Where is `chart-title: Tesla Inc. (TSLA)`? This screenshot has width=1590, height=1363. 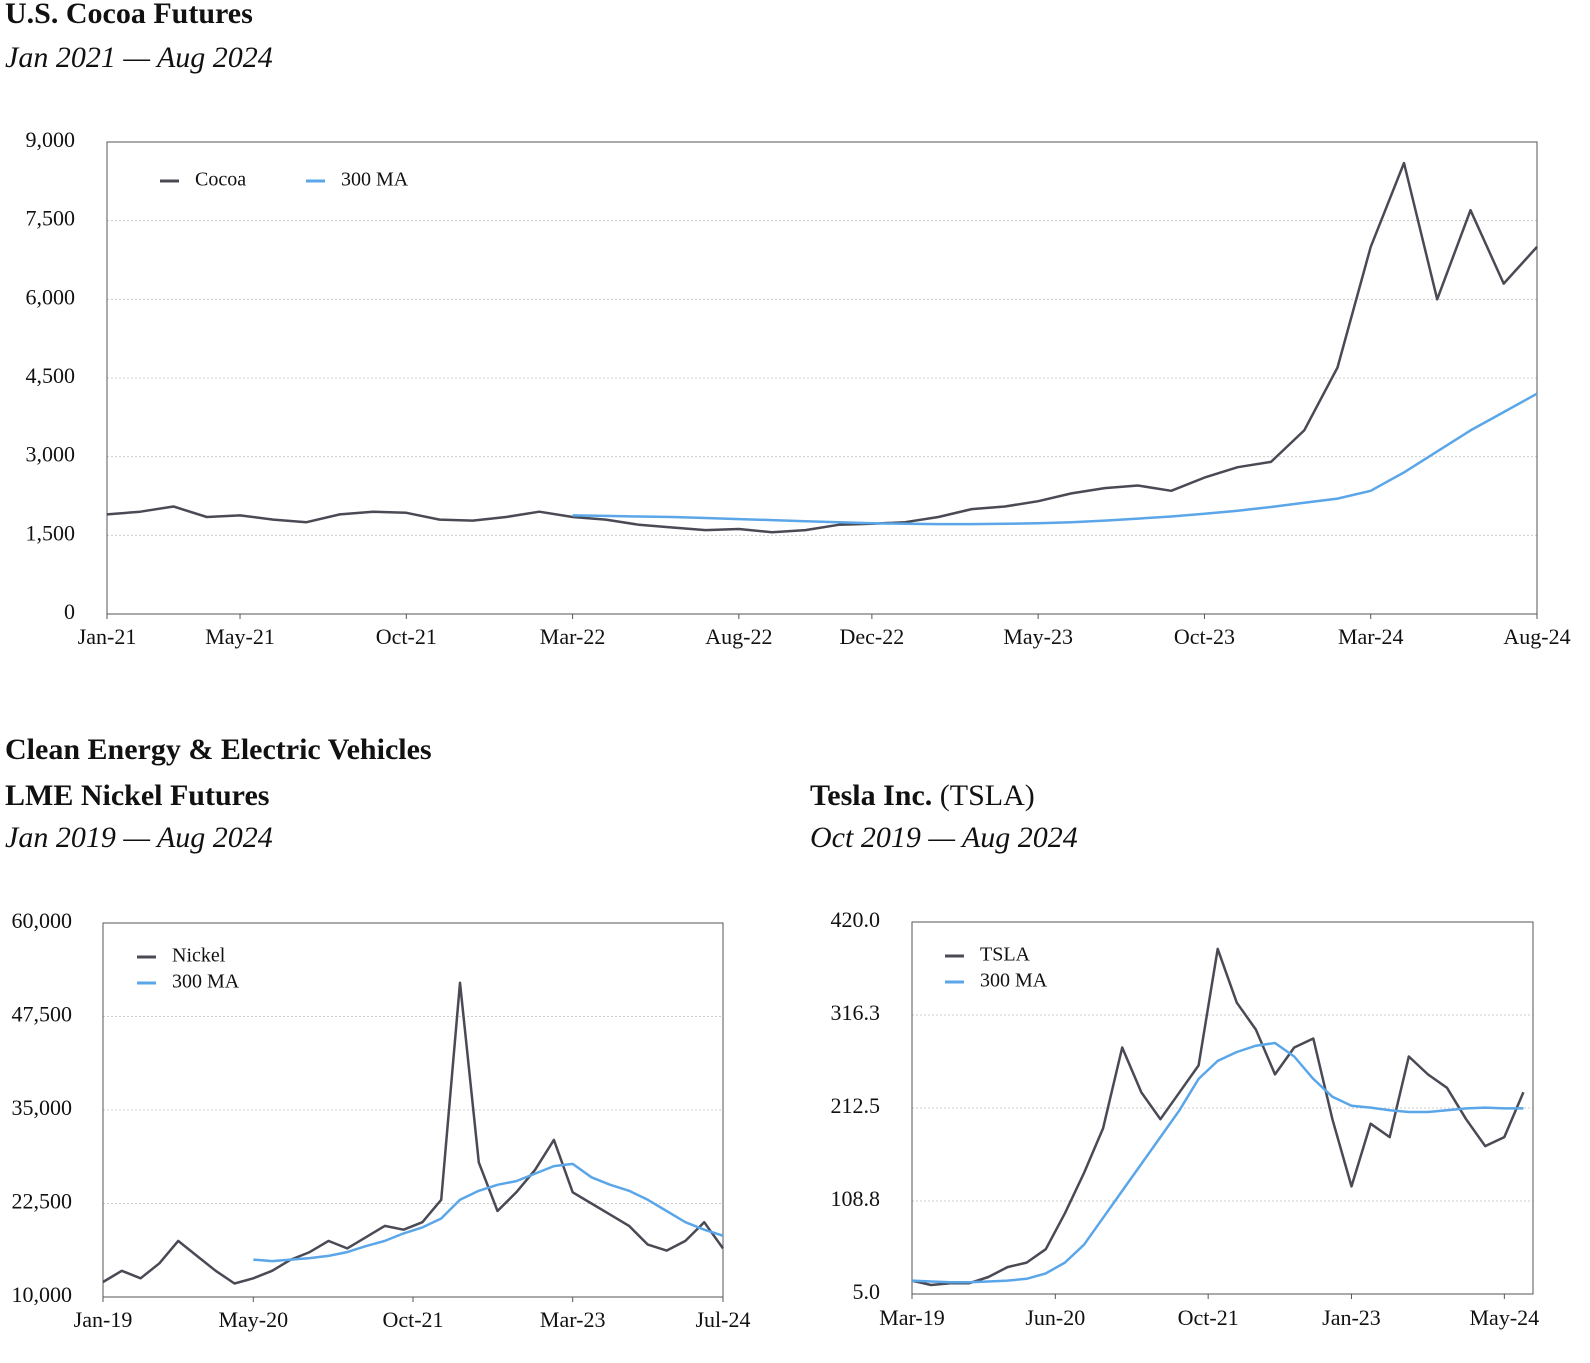
chart-title: Tesla Inc. (TSLA) is located at coordinates (922, 795).